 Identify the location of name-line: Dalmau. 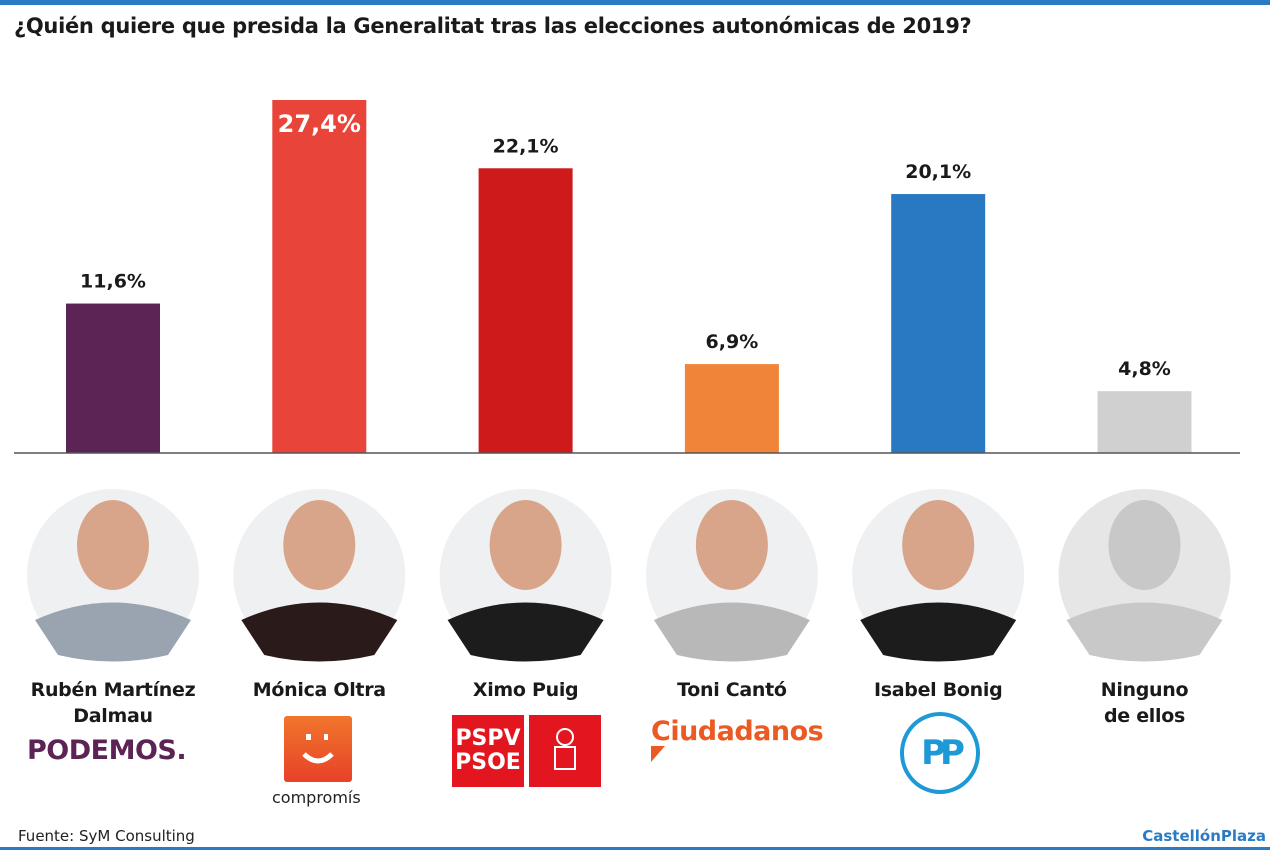
(113, 716).